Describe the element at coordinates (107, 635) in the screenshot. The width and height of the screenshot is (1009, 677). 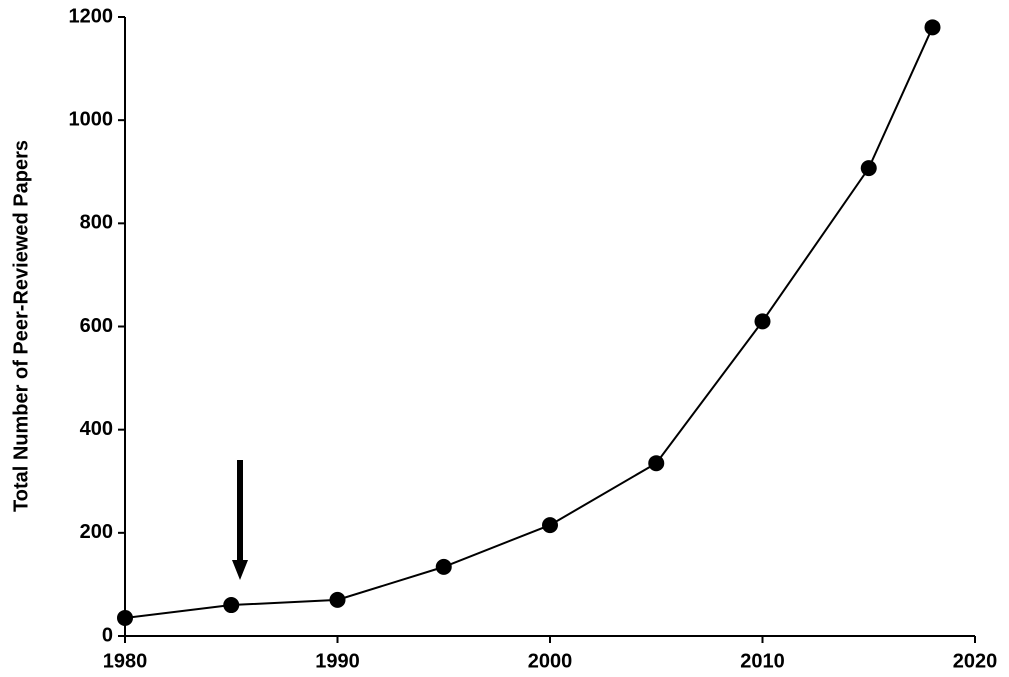
I see `y-tick-label: 0` at that location.